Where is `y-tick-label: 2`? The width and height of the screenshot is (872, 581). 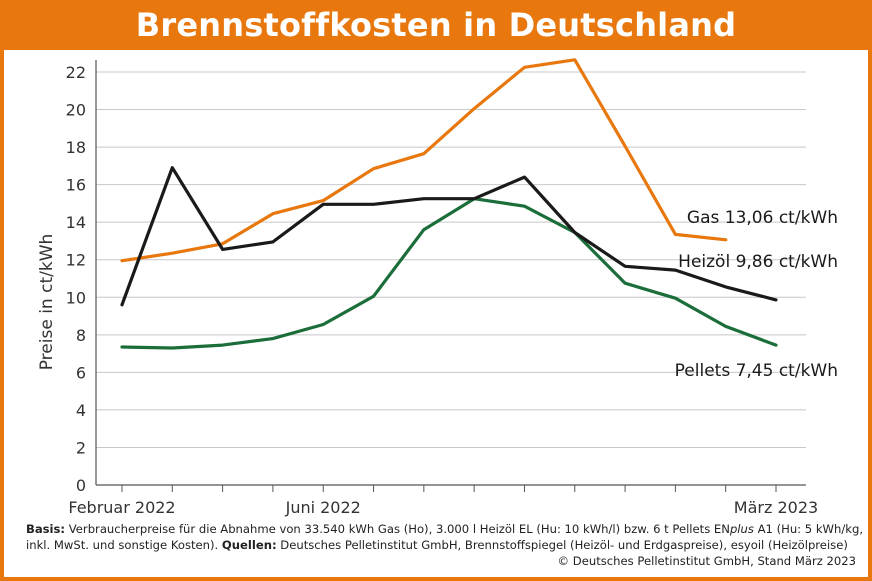
y-tick-label: 2 is located at coordinates (81, 447).